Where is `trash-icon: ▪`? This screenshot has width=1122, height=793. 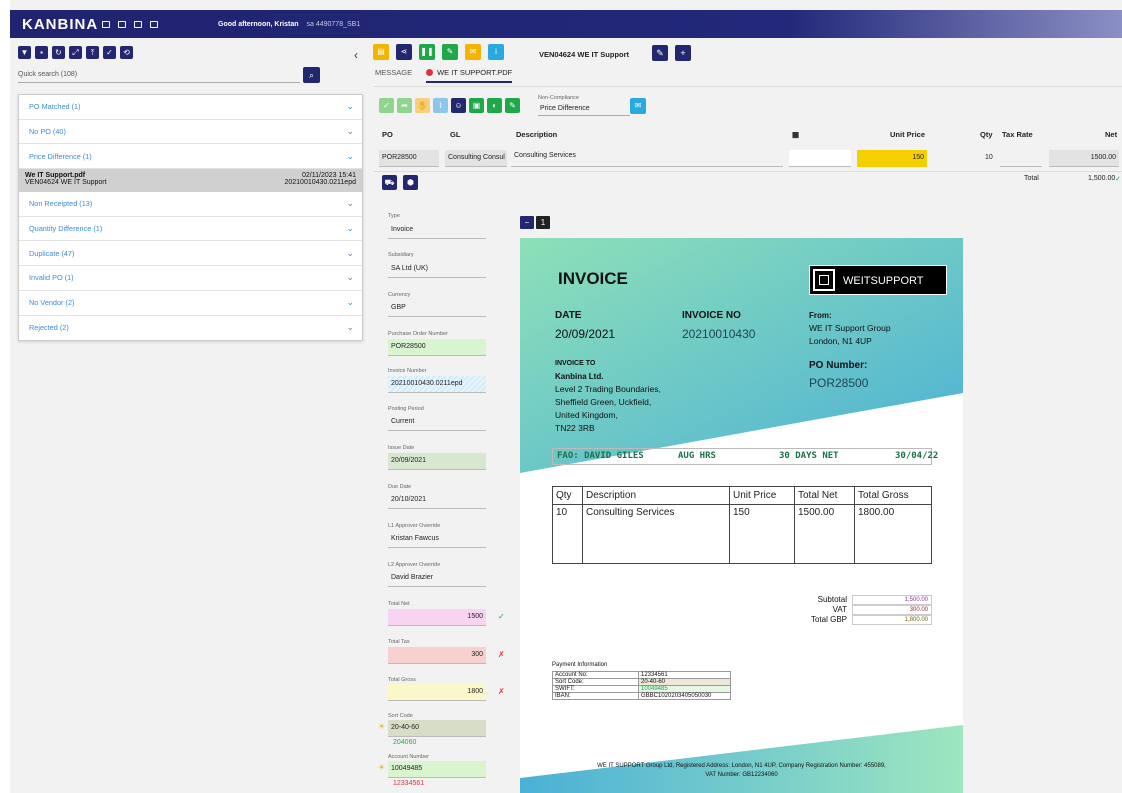 trash-icon: ▪ is located at coordinates (41, 52).